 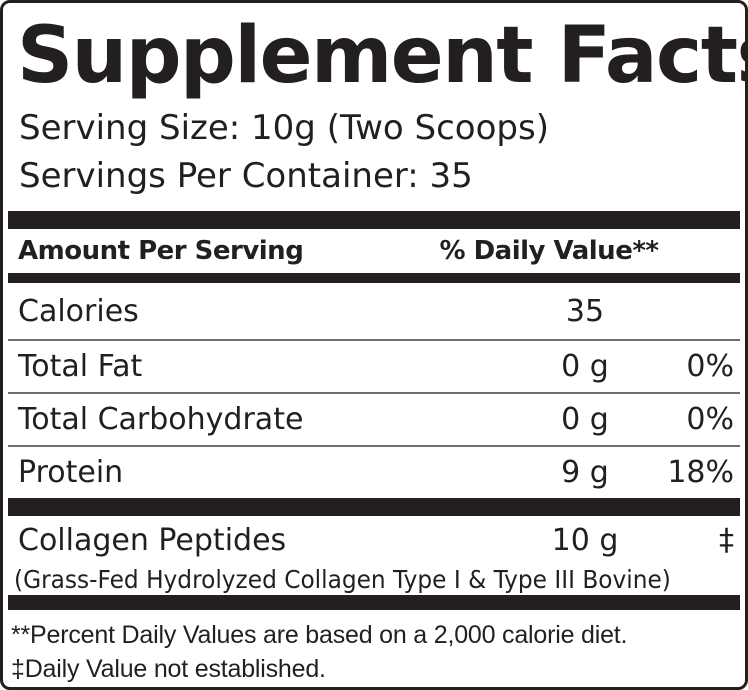 What do you see at coordinates (78, 311) in the screenshot?
I see `nutrient-name: Calories` at bounding box center [78, 311].